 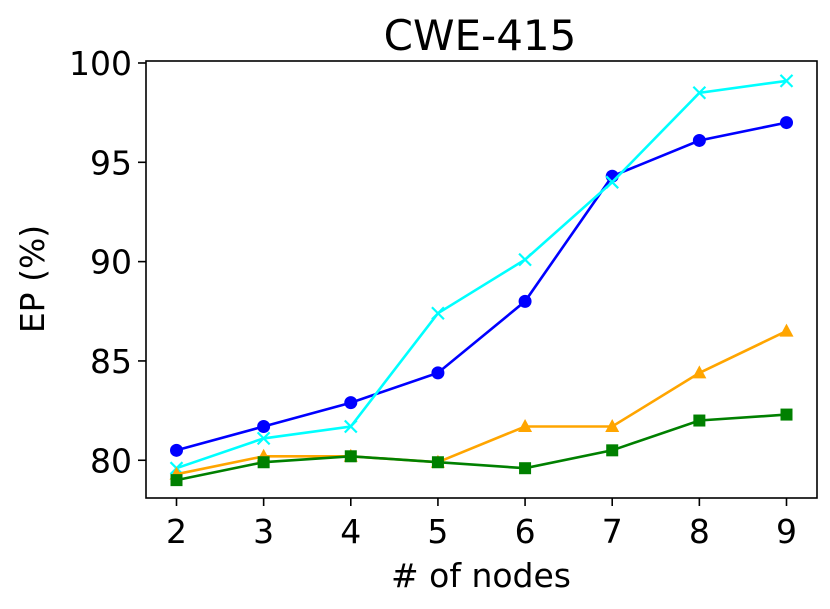 I want to click on x-tick-label: 6, so click(x=525, y=531).